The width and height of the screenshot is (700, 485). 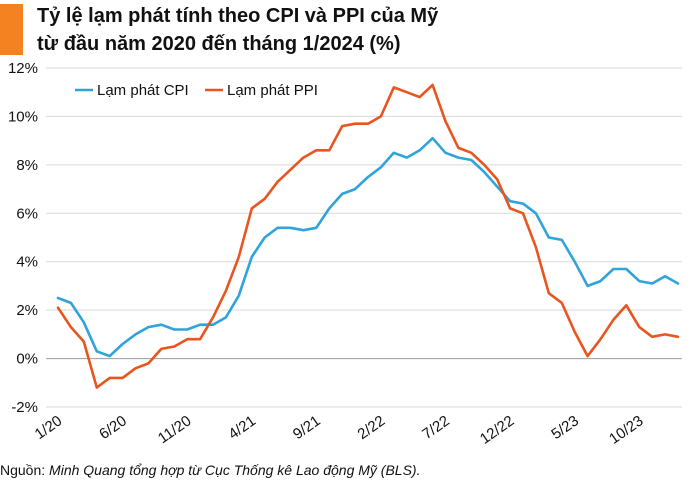 I want to click on title-accent-bar, so click(x=11, y=29).